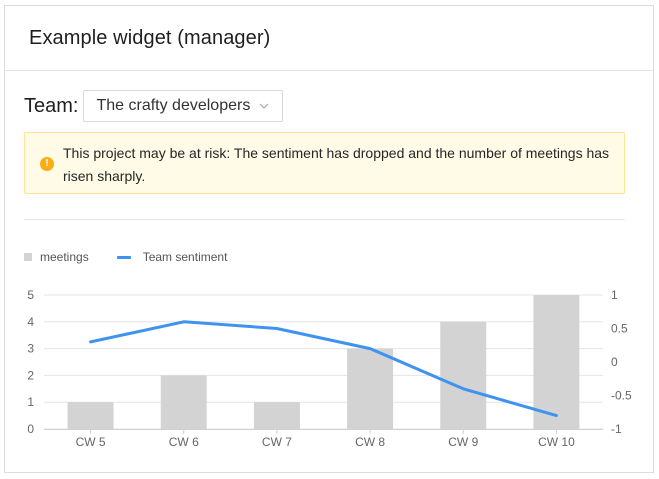 The image size is (659, 479). Describe the element at coordinates (173, 105) in the screenshot. I see `team-select-value: The crafty developers` at that location.